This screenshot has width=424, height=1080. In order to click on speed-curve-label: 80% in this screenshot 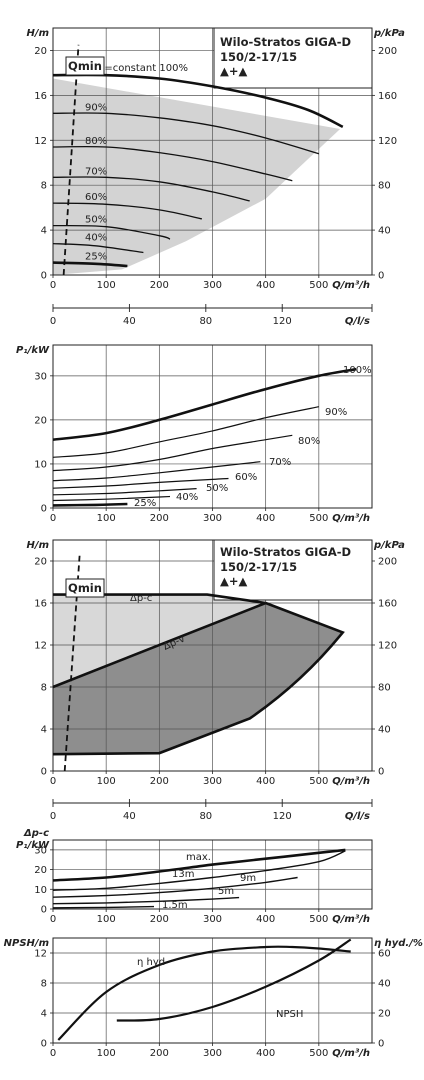, I will do `click(96, 141)`.